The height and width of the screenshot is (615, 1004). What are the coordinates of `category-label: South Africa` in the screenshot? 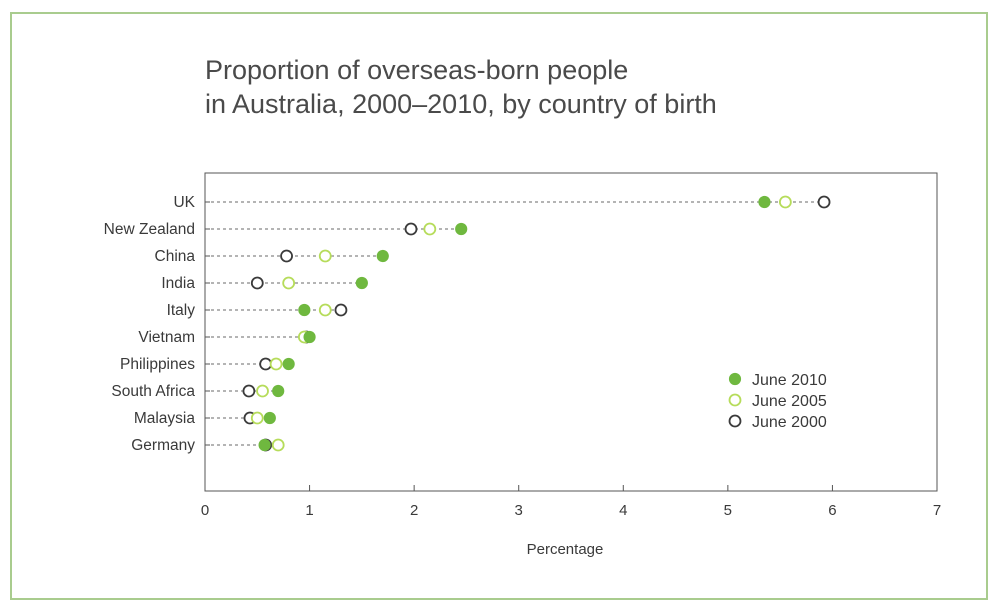 It's located at (153, 391).